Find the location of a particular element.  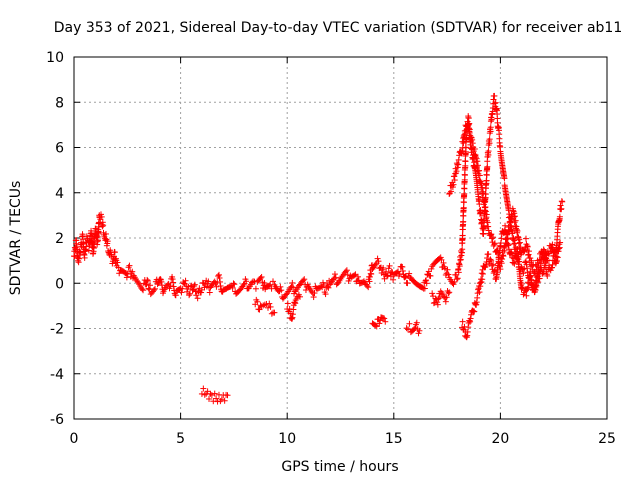

series-neg-segment-d is located at coordinates (413, 328).